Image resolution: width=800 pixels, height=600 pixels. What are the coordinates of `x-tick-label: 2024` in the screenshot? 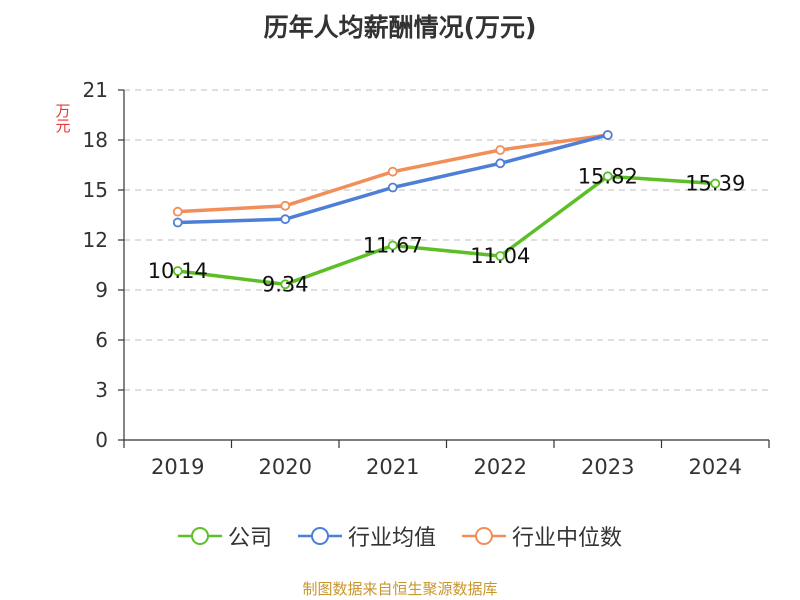 It's located at (715, 467).